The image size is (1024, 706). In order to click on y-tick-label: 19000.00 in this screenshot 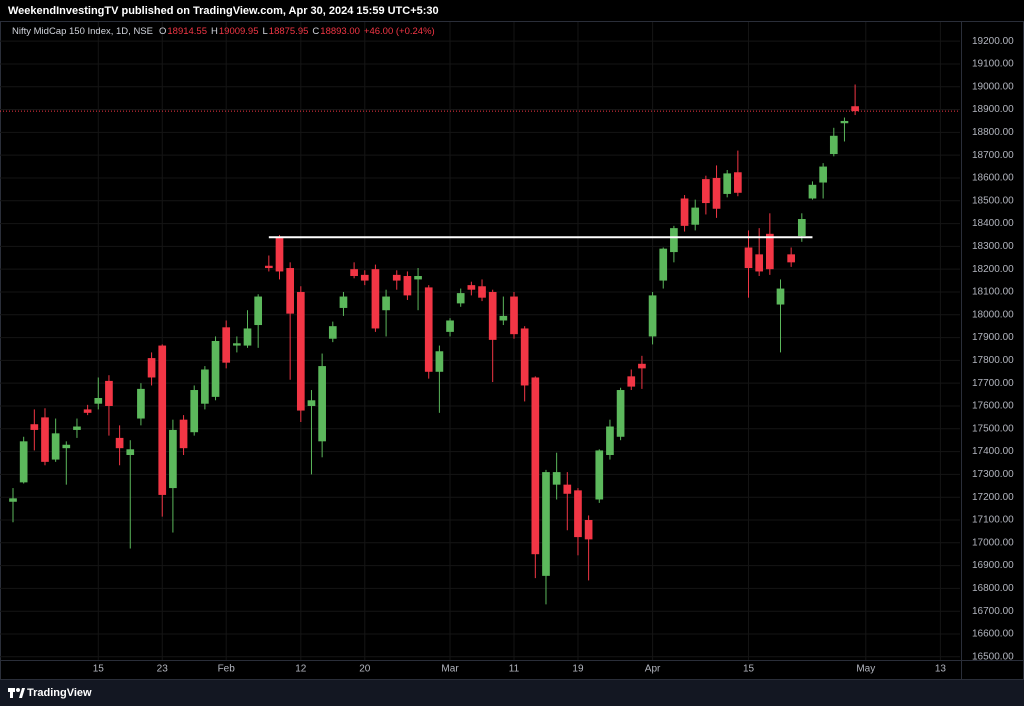, I will do `click(993, 86)`.